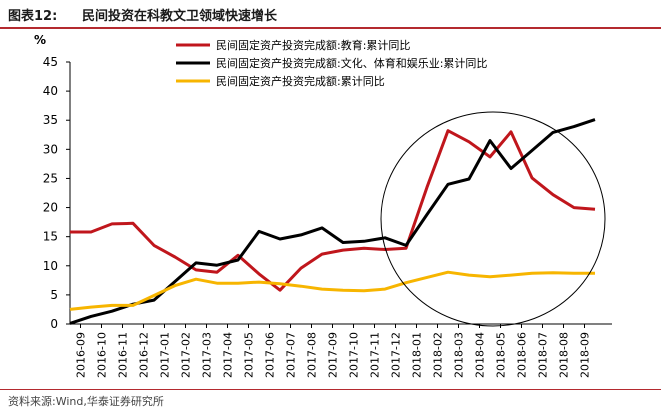  I want to click on y-axis-unit: %, so click(40, 40).